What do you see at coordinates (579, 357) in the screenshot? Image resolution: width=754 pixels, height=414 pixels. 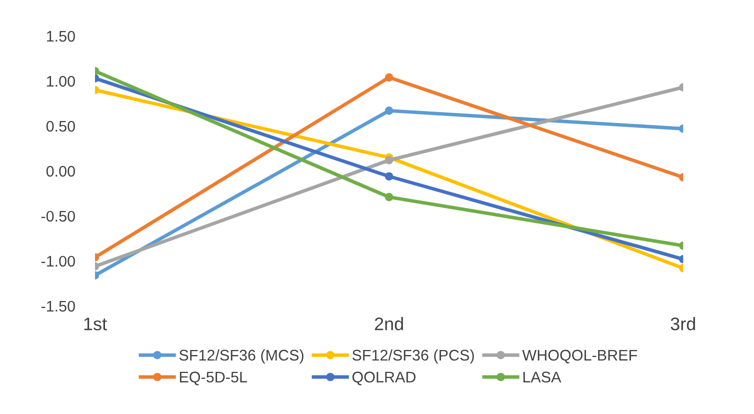 I see `legend-label: WHOQOL-BREF` at bounding box center [579, 357].